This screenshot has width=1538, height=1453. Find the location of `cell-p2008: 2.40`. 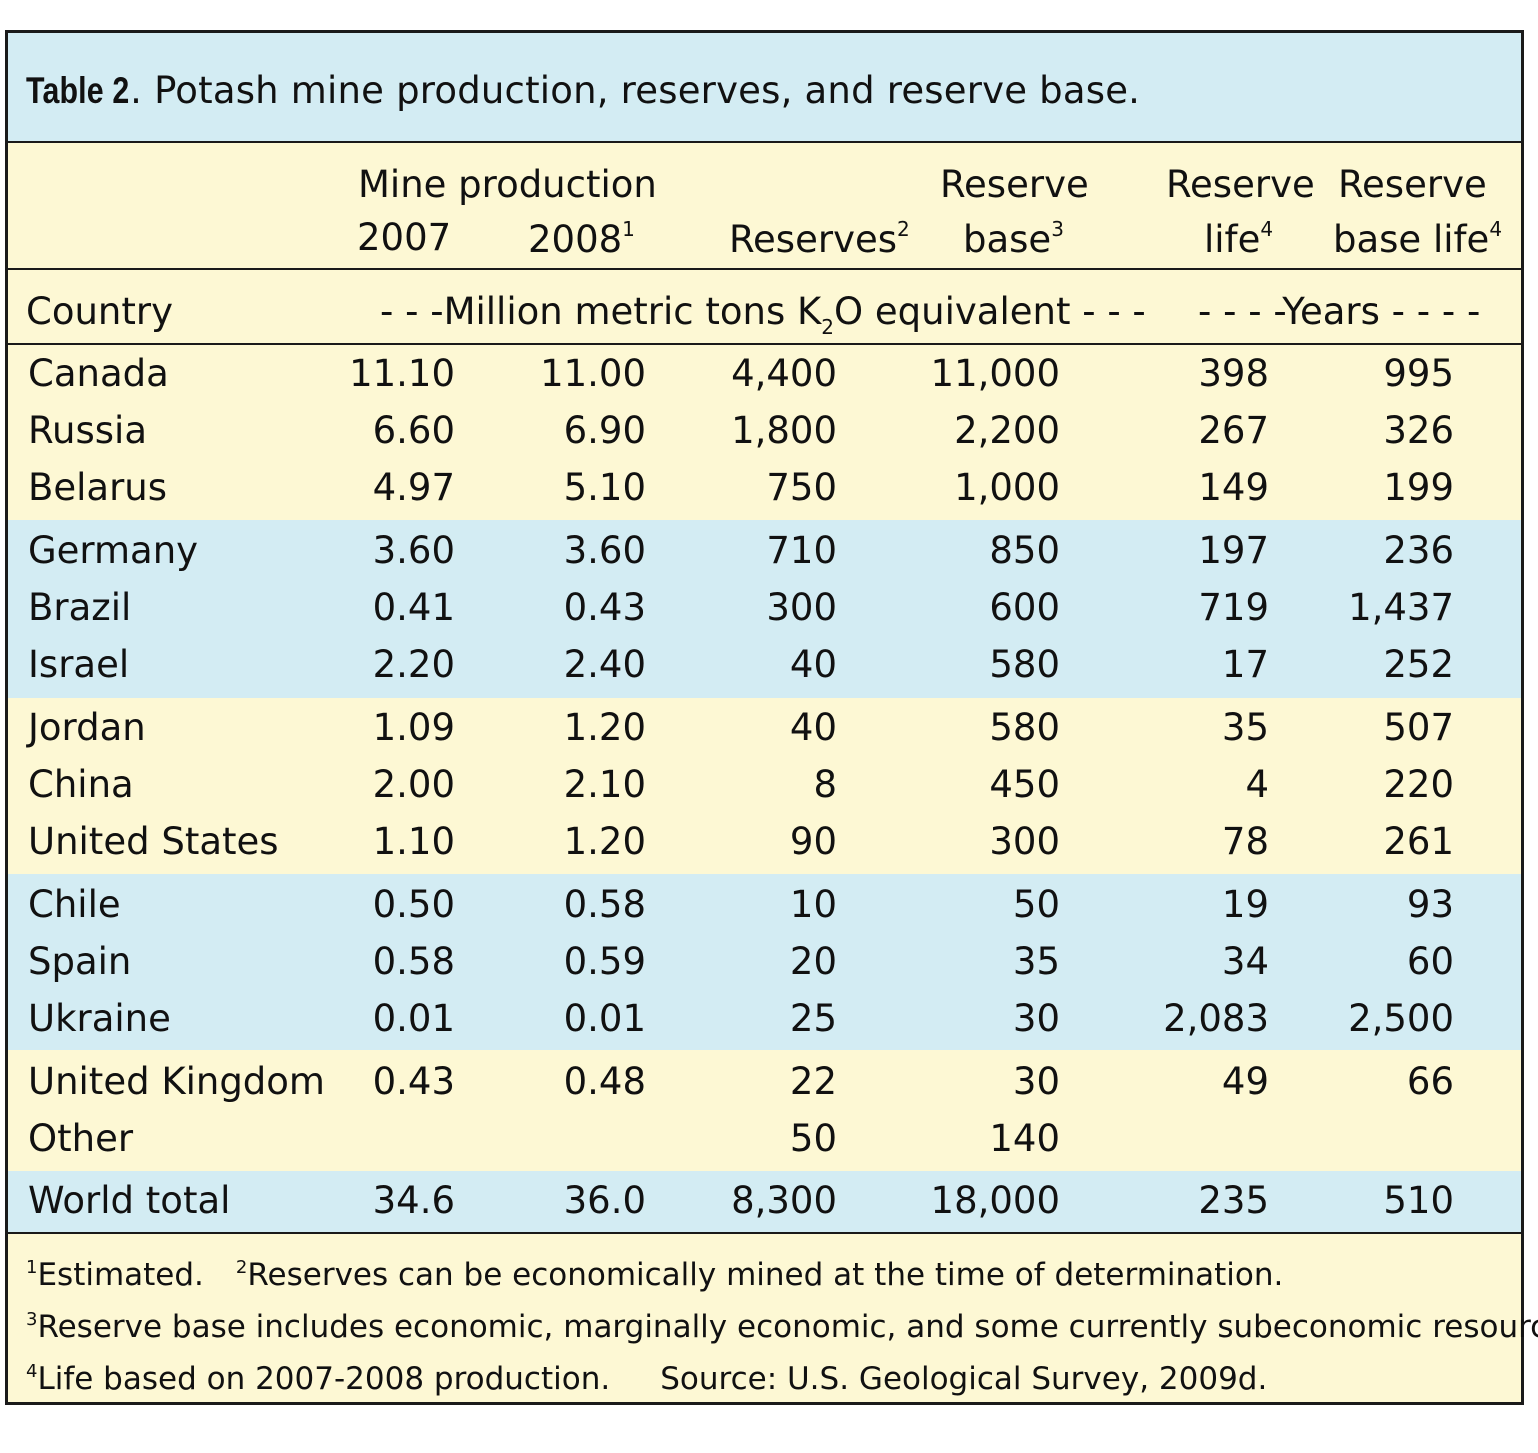

cell-p2008: 2.40 is located at coordinates (604, 664).